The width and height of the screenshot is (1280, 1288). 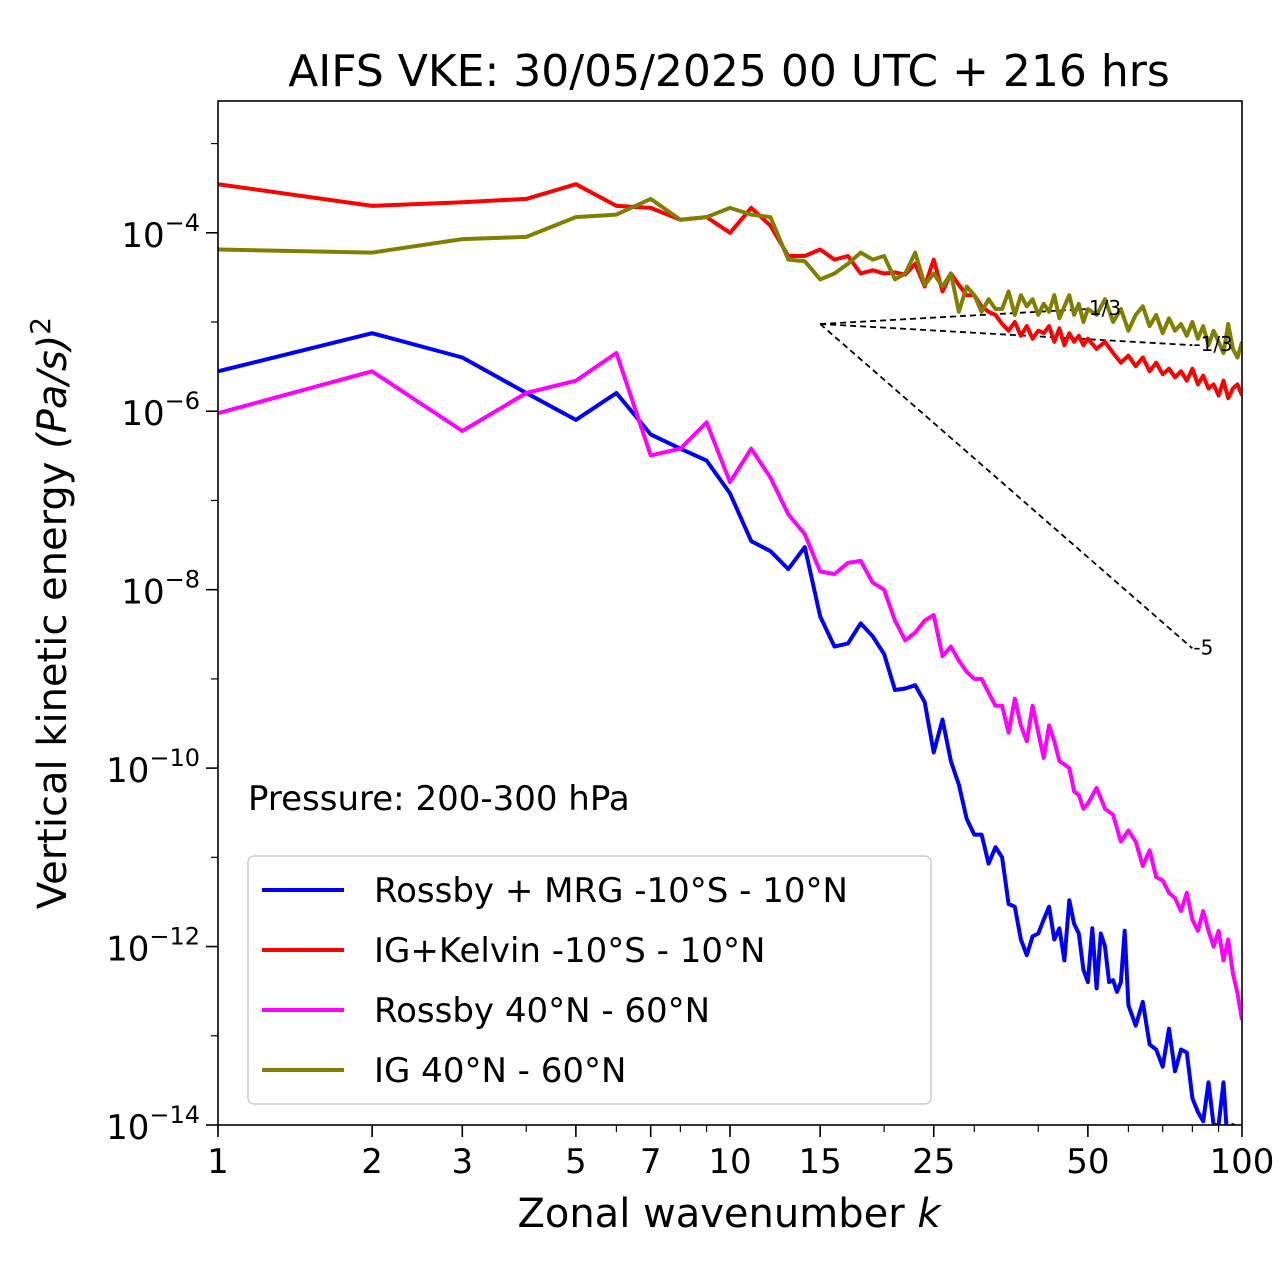 What do you see at coordinates (50, 613) in the screenshot?
I see `y-axis-label: Vertical kinetic energy (Pa/s)2` at bounding box center [50, 613].